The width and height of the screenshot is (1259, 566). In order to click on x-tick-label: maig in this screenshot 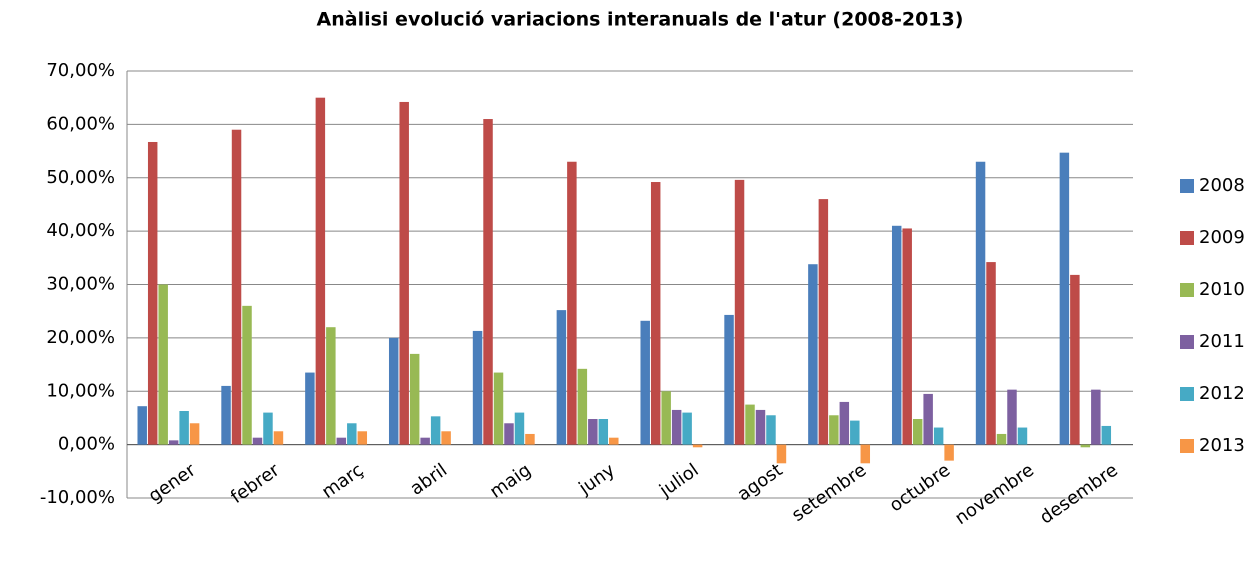, I will do `click(510, 481)`.